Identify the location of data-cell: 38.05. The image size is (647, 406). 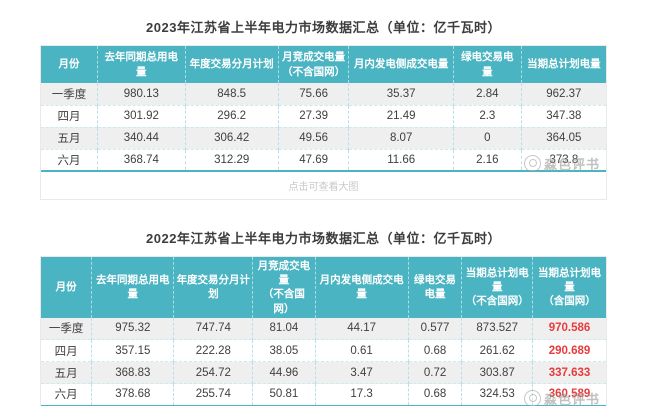
(283, 350).